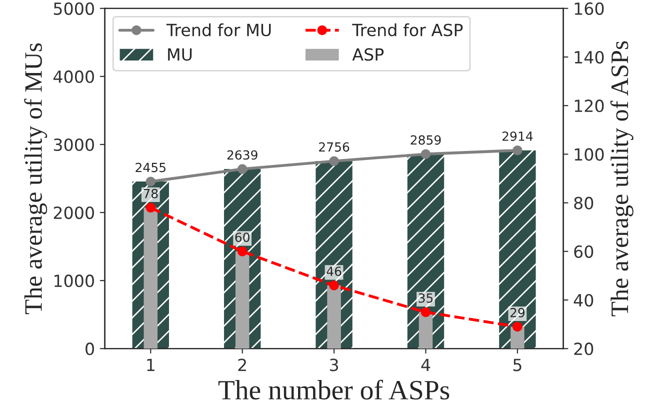  Describe the element at coordinates (517, 365) in the screenshot. I see `x-tick-label: 5` at that location.